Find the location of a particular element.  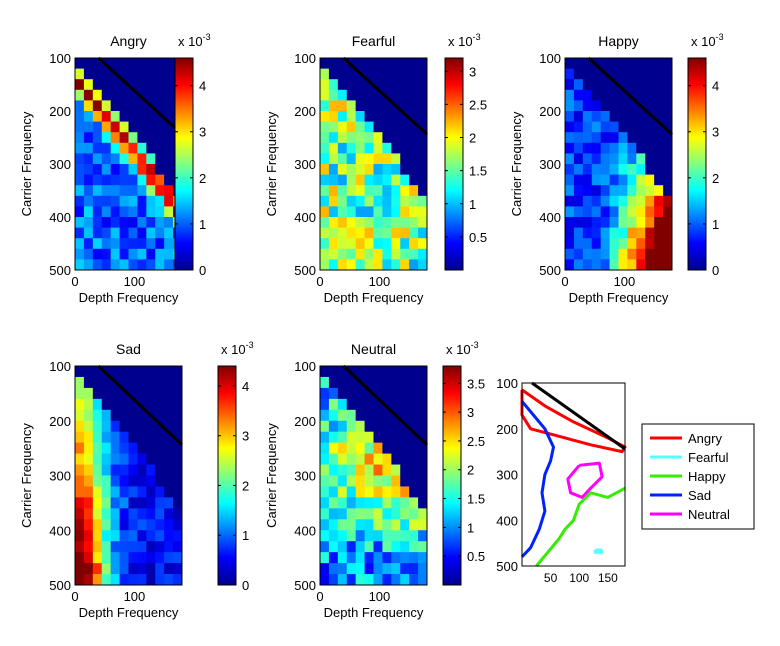

plot-frame is located at coordinates (618, 164).